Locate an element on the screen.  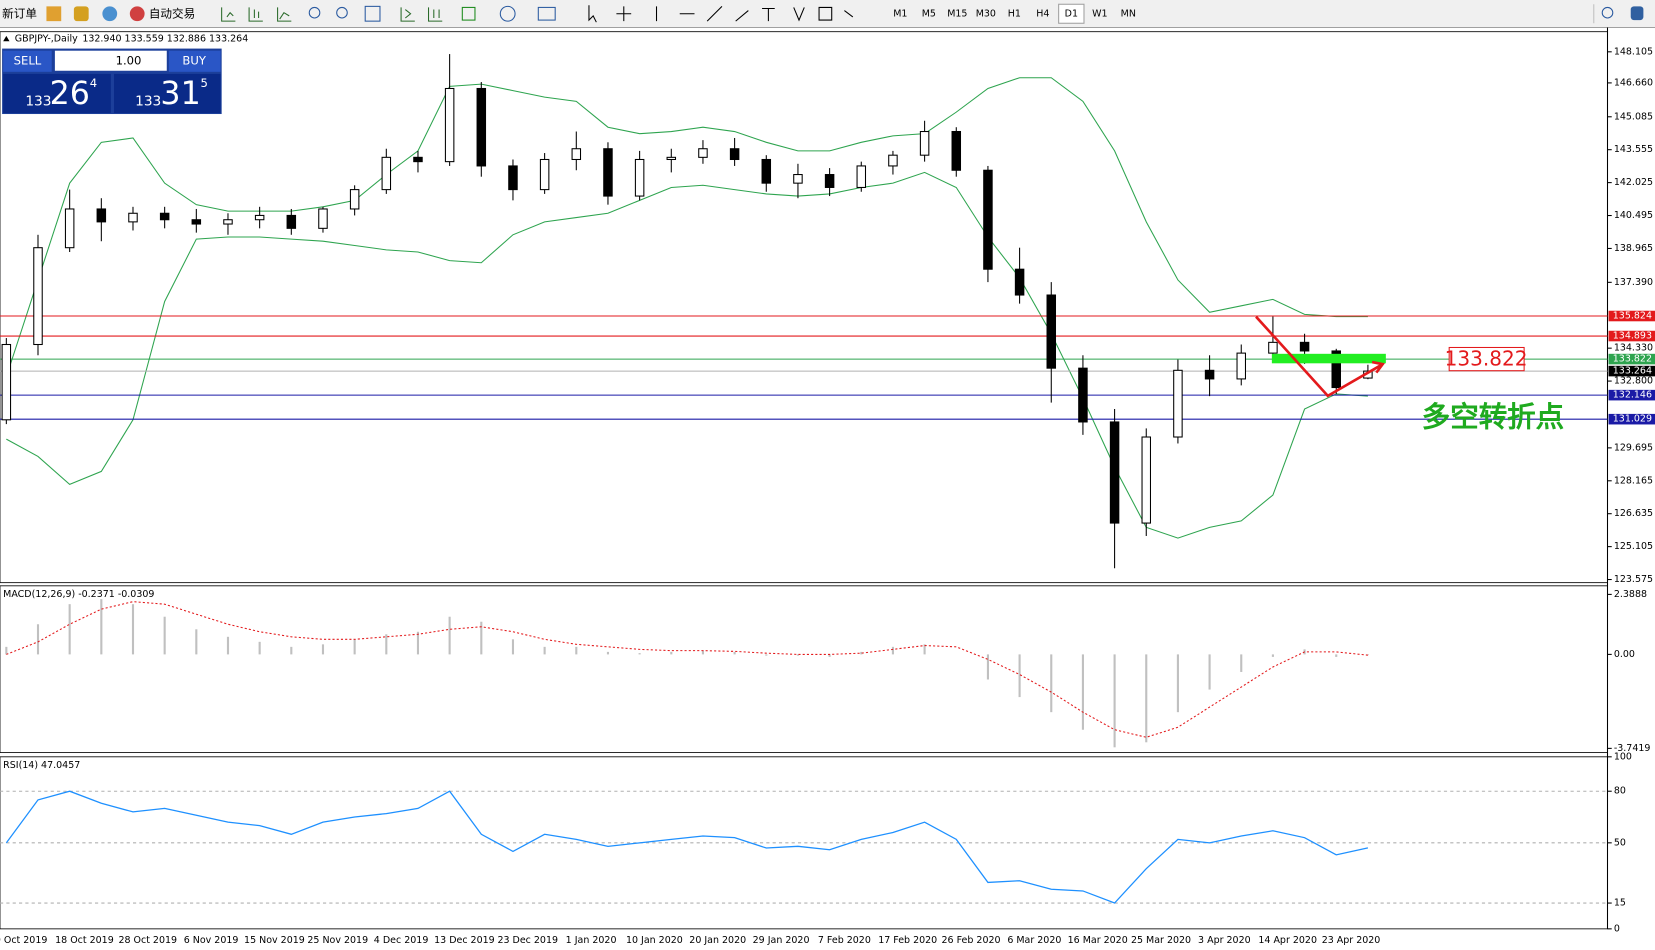
timeframe-button: M15 is located at coordinates (957, 13).